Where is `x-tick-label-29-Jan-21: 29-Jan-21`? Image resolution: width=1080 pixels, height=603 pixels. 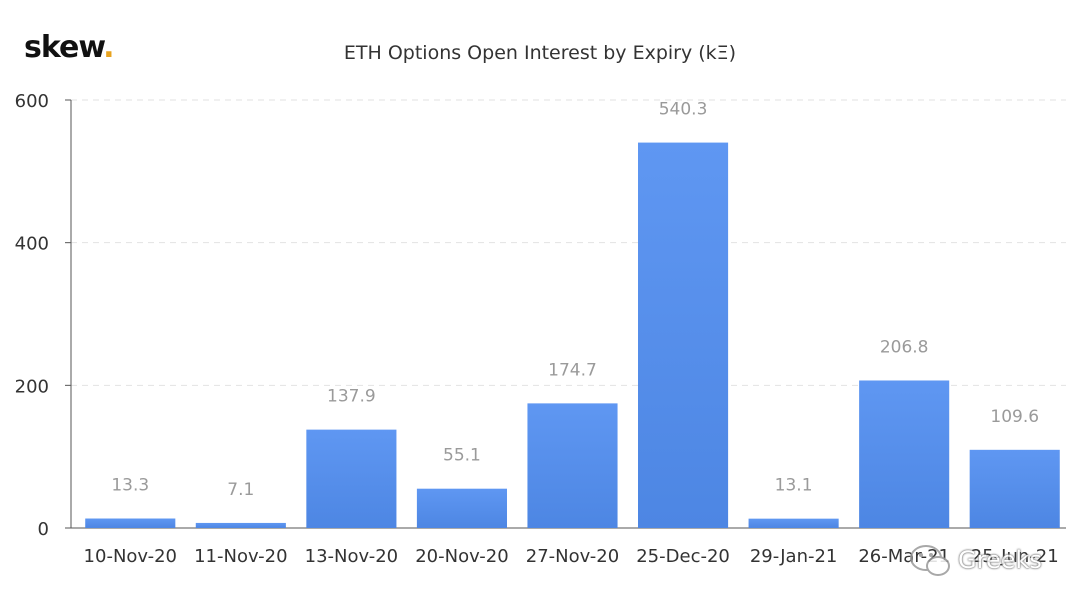
x-tick-label-29-Jan-21: 29-Jan-21 is located at coordinates (794, 556).